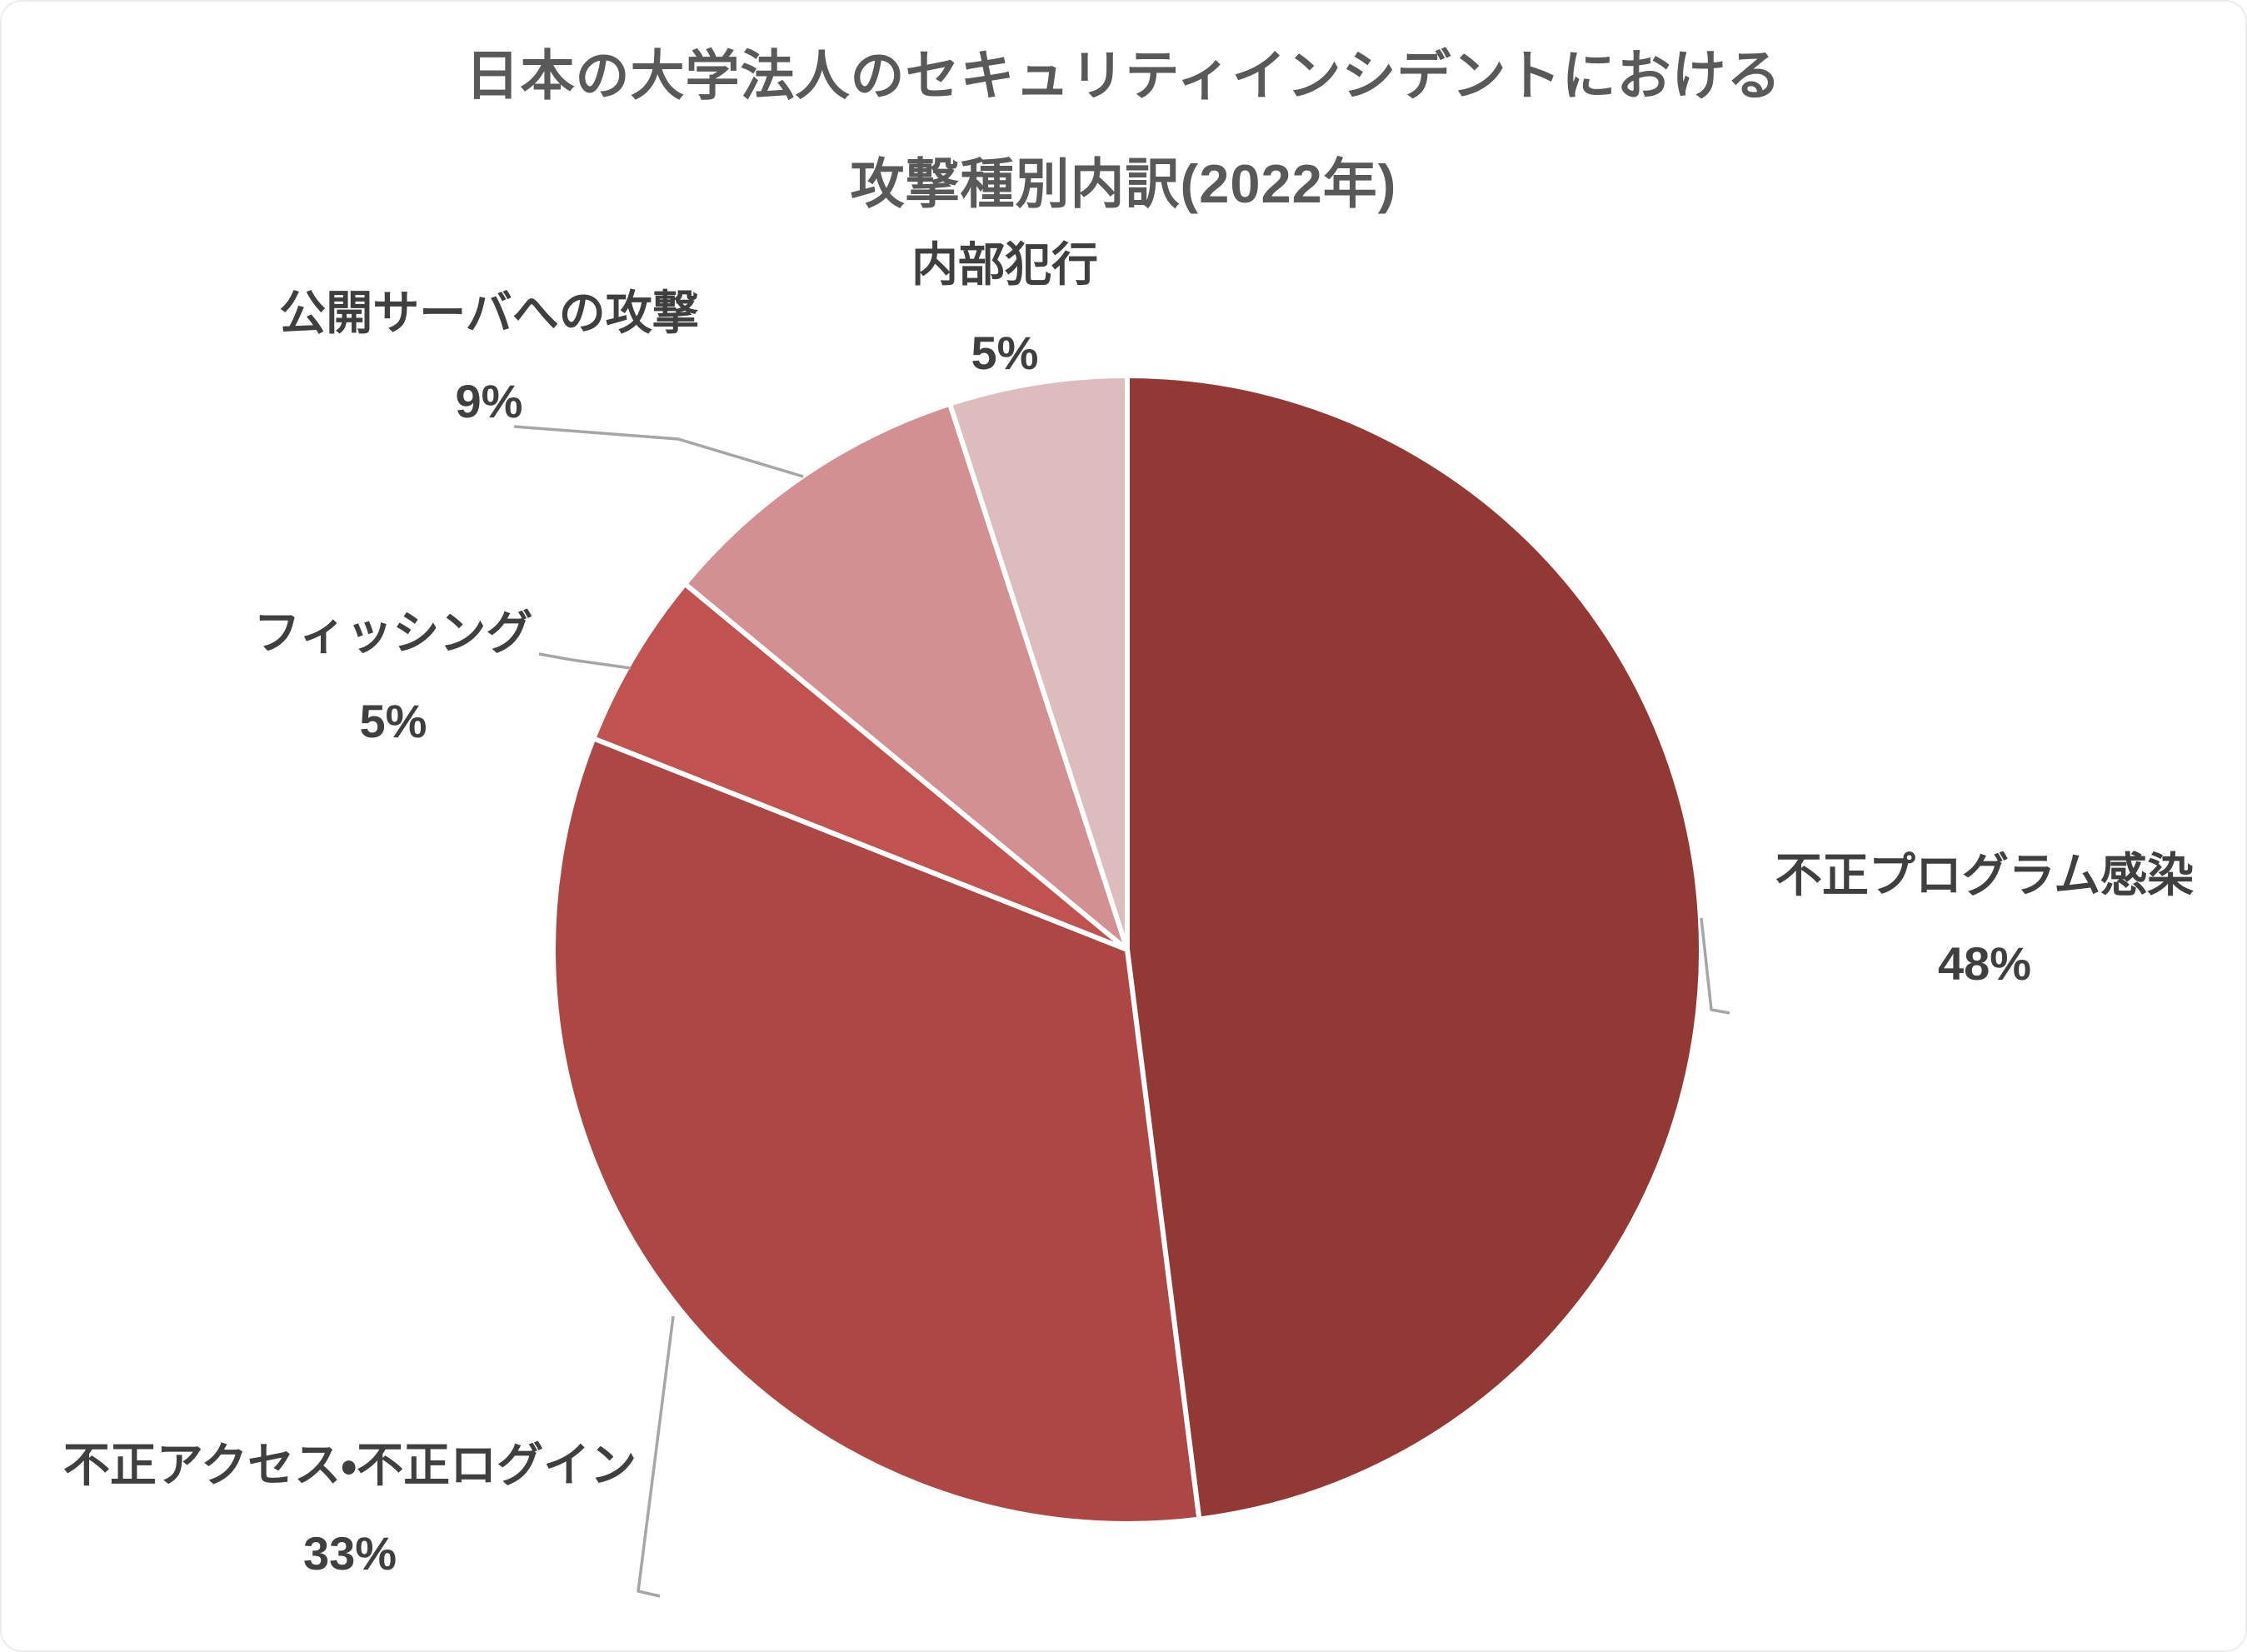  I want to click on slice-label-unauthorized-access-percent: 33%, so click(349, 1553).